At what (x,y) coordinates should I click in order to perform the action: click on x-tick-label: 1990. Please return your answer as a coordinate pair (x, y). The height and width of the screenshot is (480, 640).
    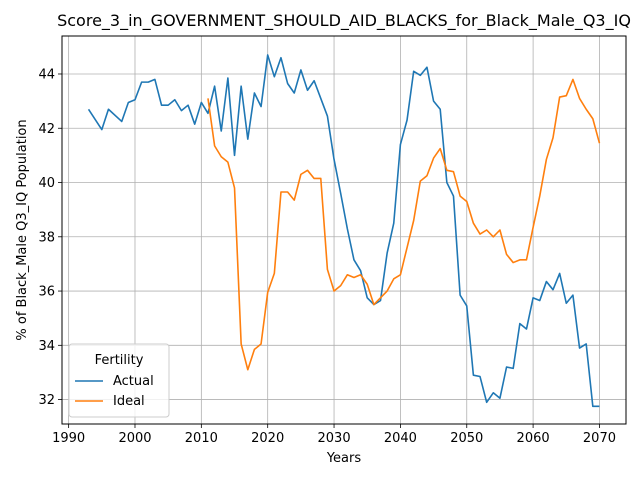
    Looking at the image, I should click on (68, 438).